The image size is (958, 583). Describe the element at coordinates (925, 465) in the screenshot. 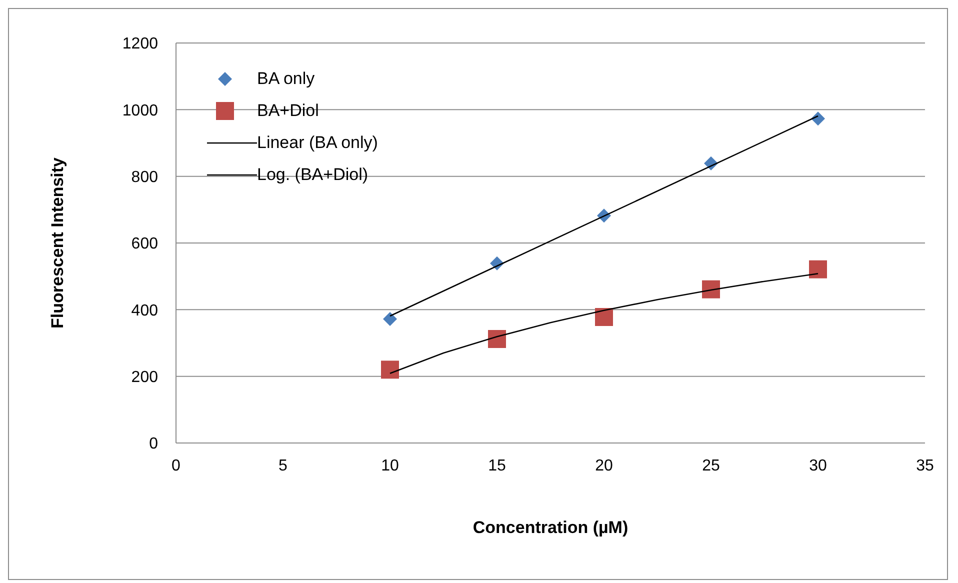

I see `x-tick-label: 35` at that location.